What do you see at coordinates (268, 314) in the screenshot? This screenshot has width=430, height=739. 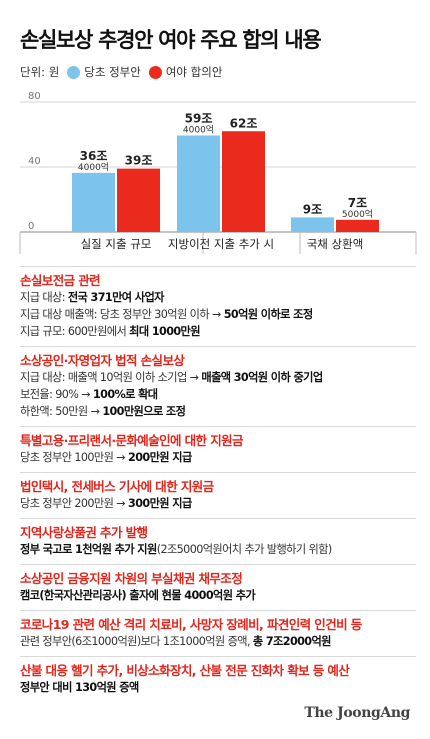 I see `highlight-text: 50억원 이하로 조정` at bounding box center [268, 314].